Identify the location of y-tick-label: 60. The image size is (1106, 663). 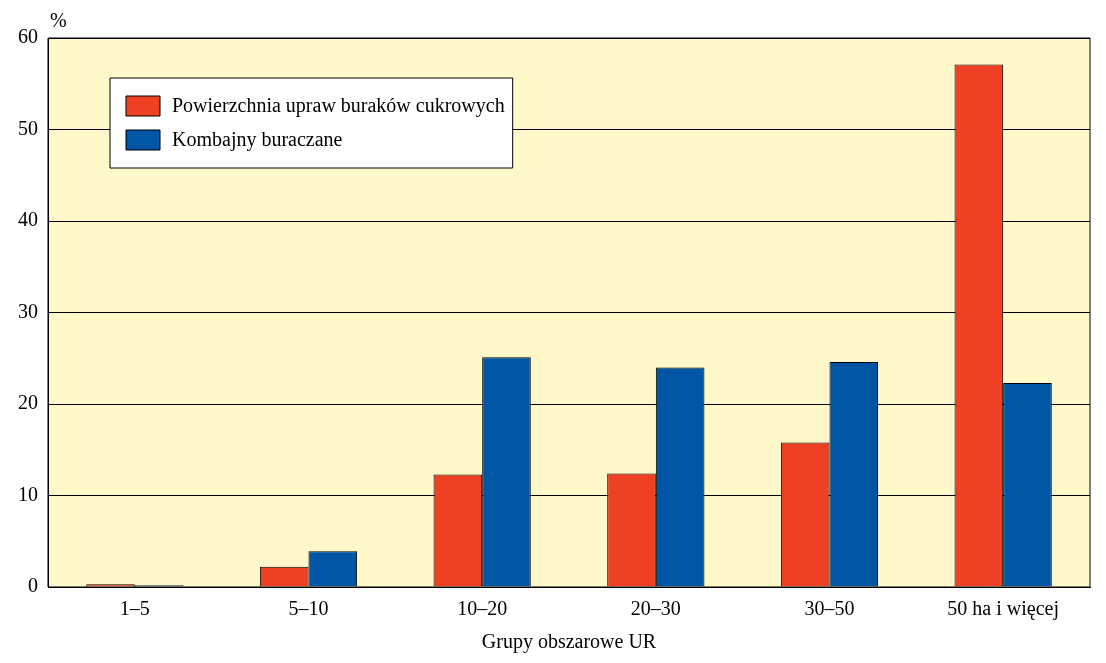
(28, 36).